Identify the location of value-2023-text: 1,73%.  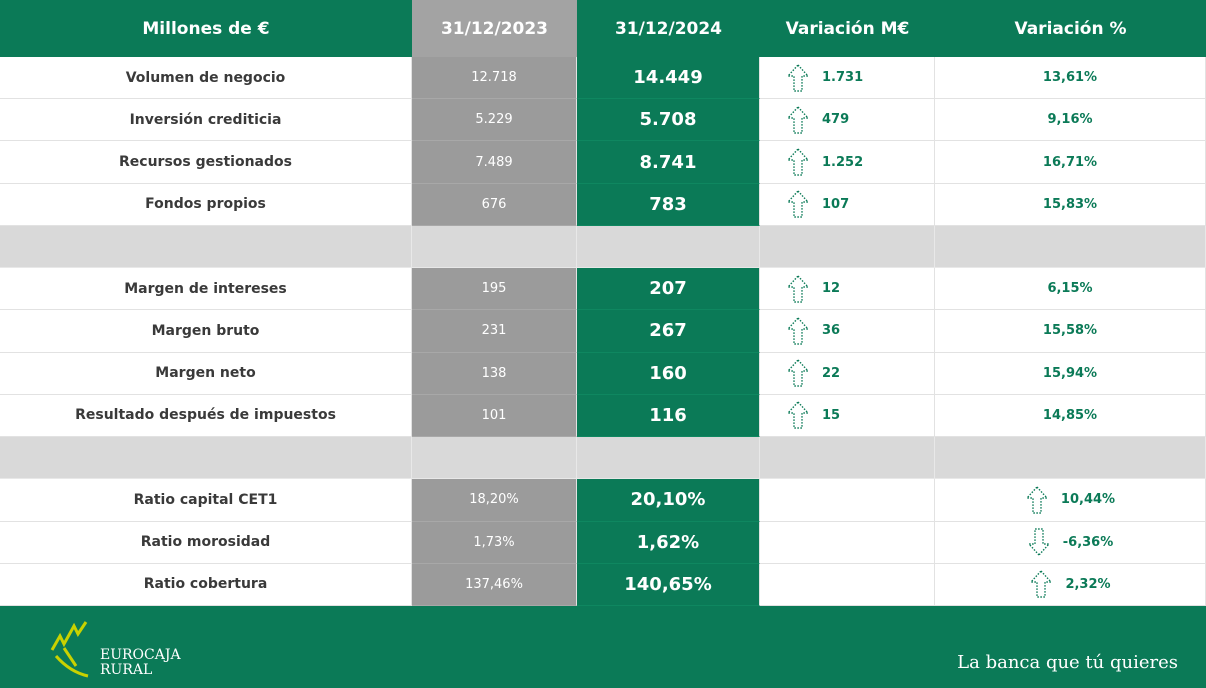
(494, 542).